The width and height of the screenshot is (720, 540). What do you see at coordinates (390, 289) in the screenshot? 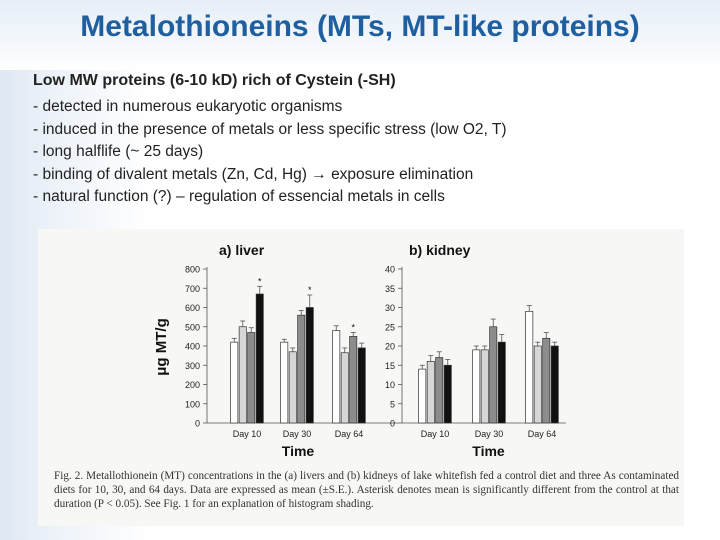
I see `y-tick-label: 35` at bounding box center [390, 289].